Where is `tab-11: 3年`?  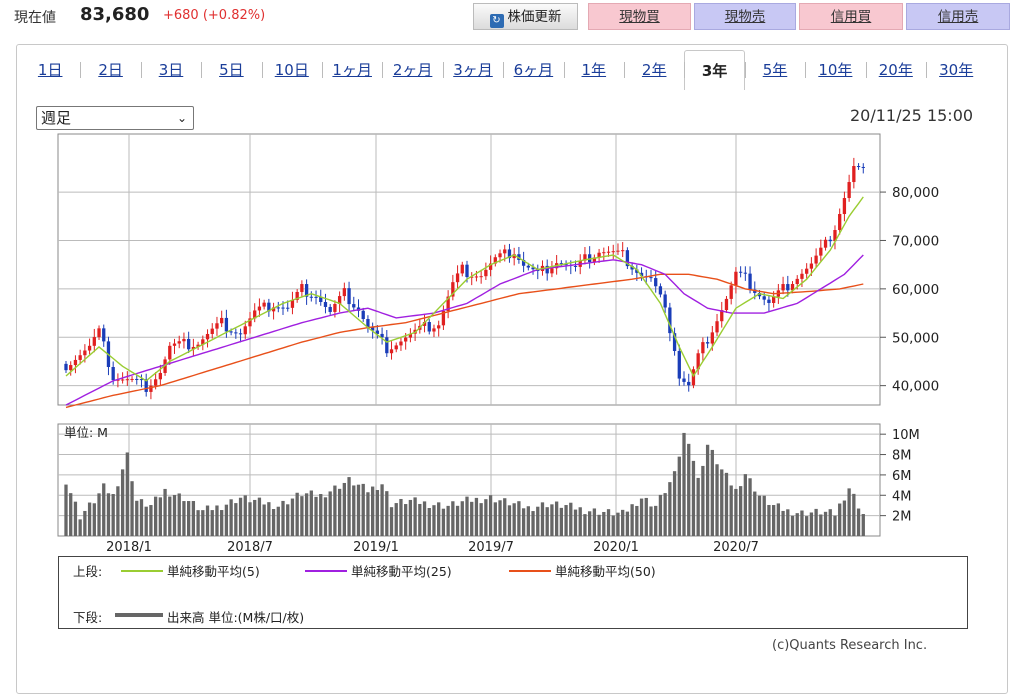 tab-11: 3年 is located at coordinates (714, 70).